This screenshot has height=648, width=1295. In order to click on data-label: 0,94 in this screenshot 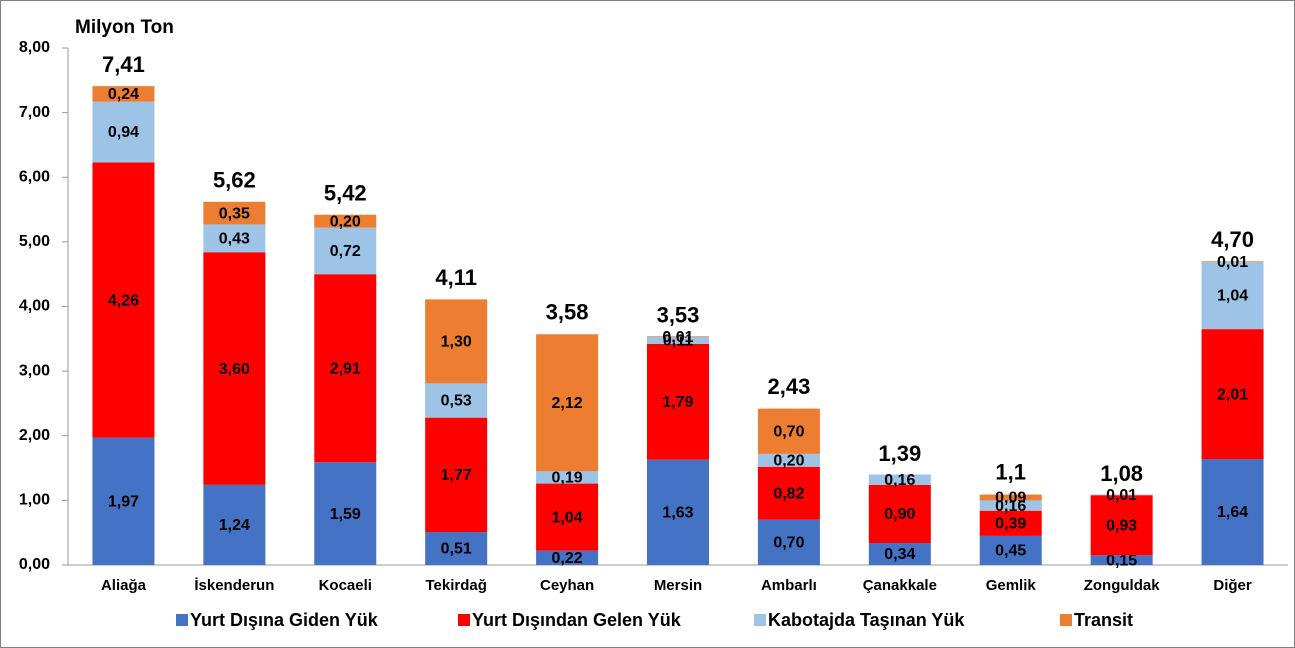, I will do `click(123, 132)`.